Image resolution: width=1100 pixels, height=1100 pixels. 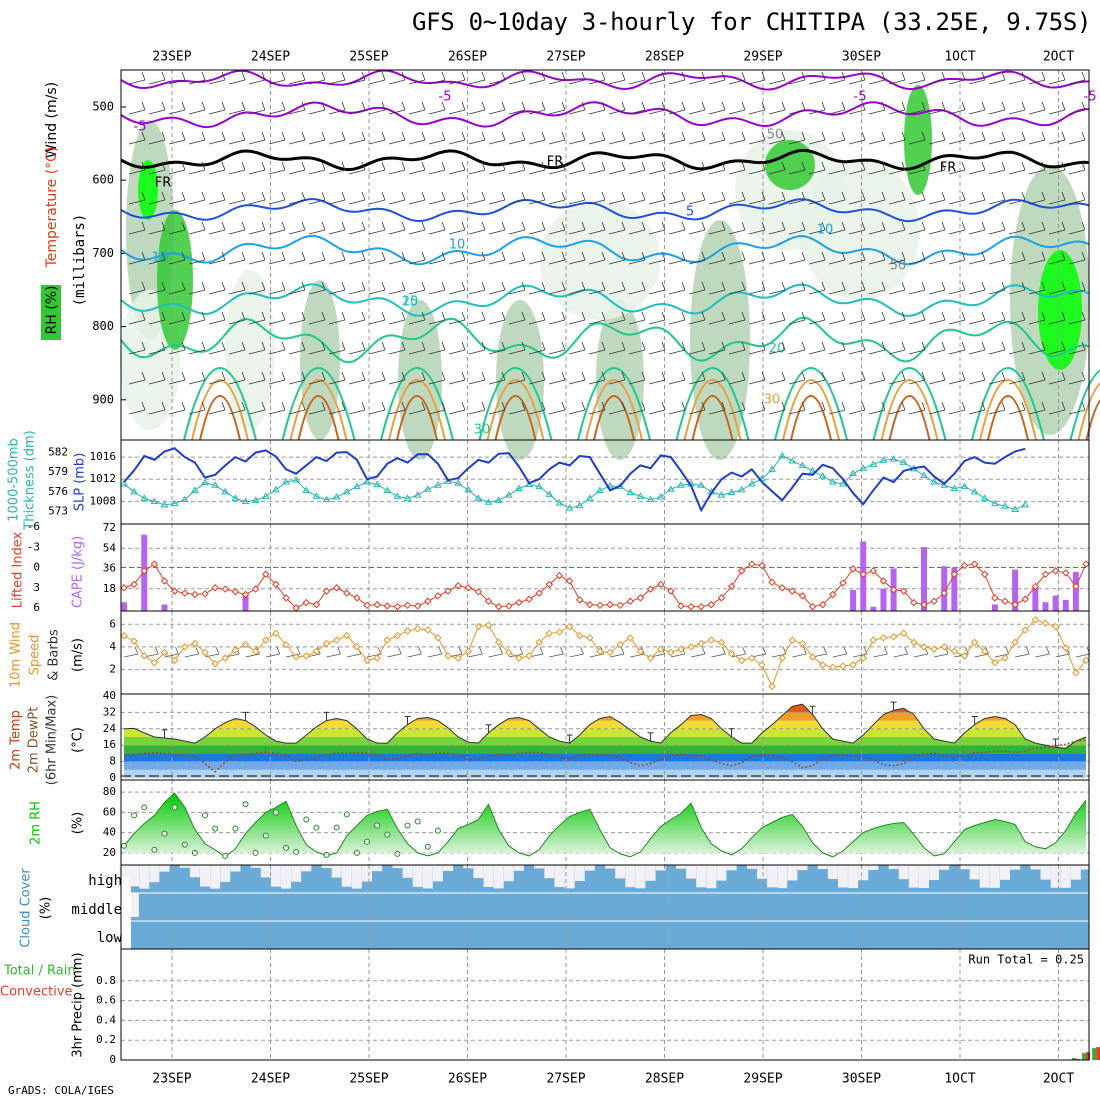 I want to click on cape-tick: 72, so click(x=109, y=527).